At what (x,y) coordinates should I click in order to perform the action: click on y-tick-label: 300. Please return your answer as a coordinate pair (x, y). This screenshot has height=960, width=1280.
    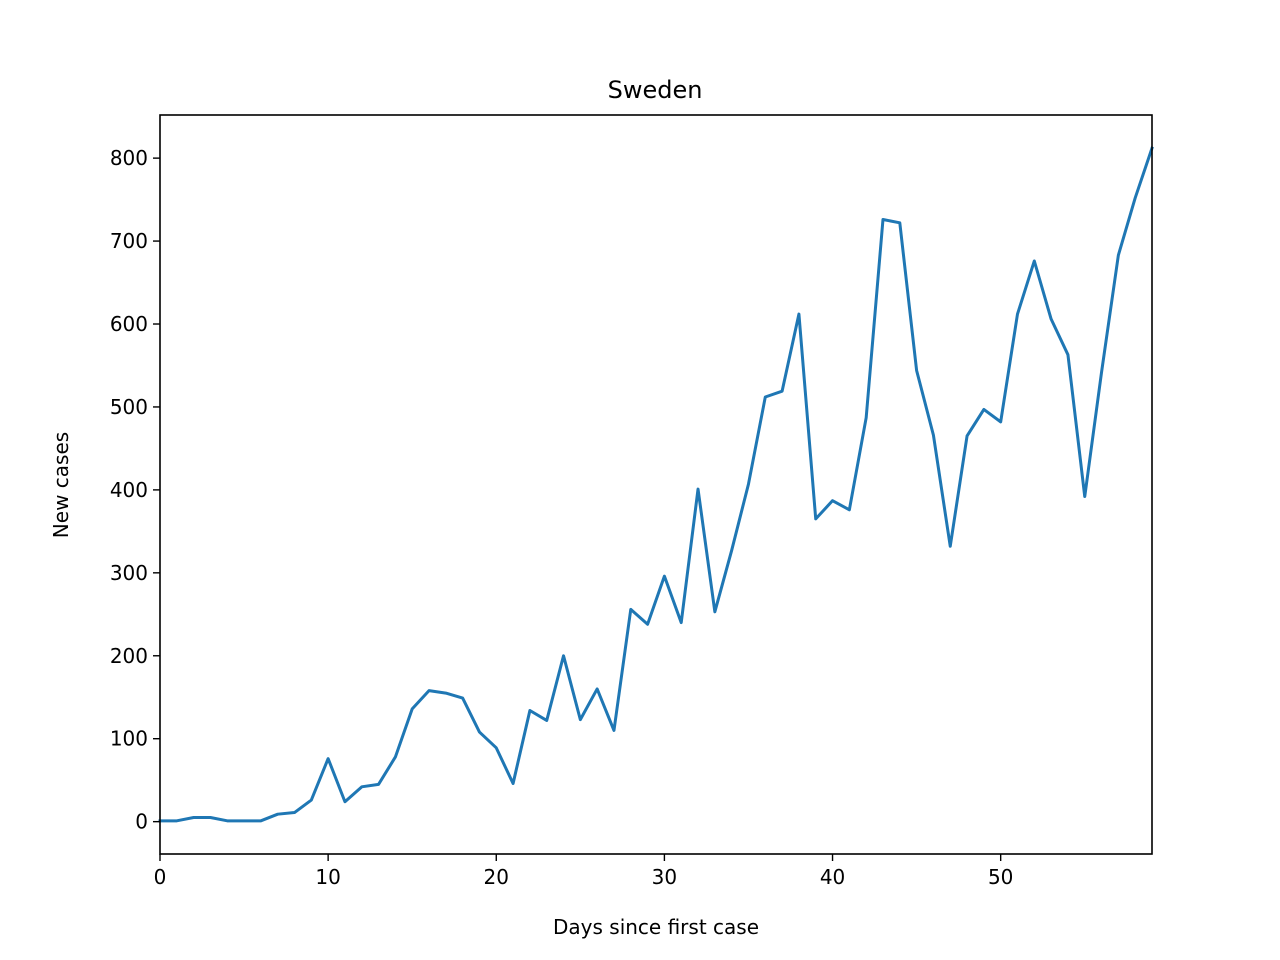
    Looking at the image, I should click on (129, 573).